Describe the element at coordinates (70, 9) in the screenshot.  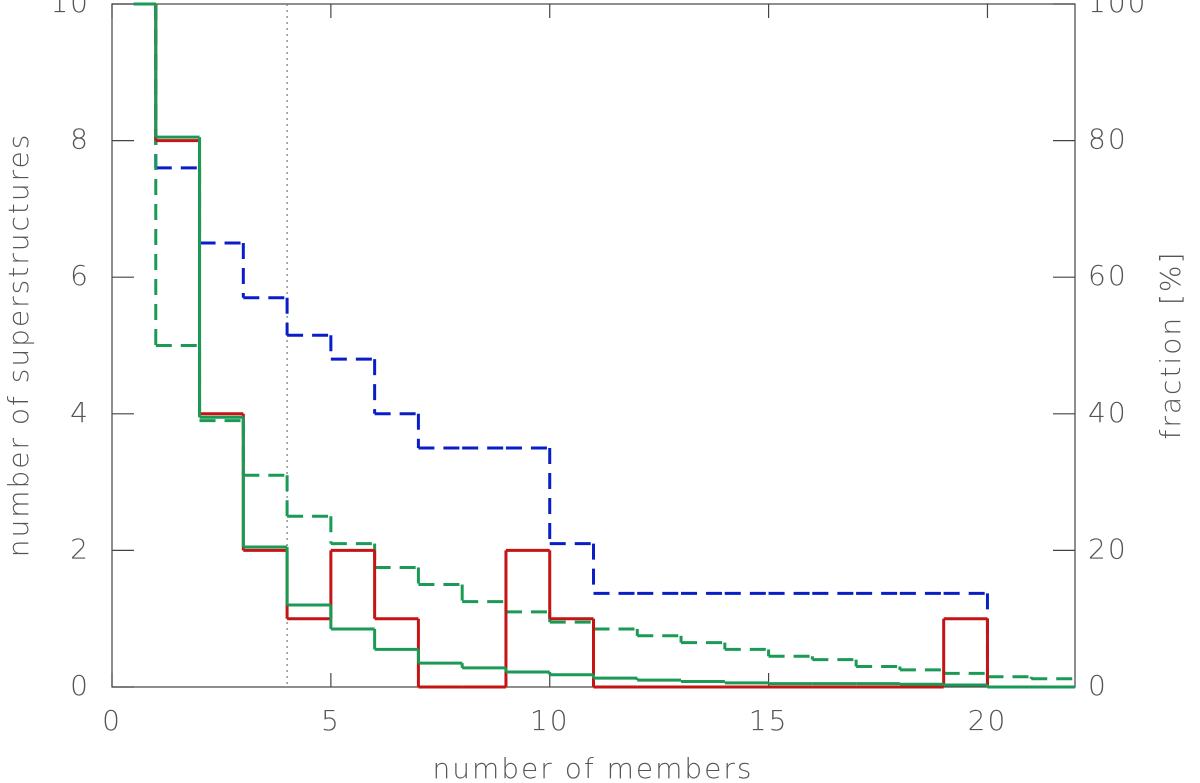
I see `y-tick-label: 10` at that location.